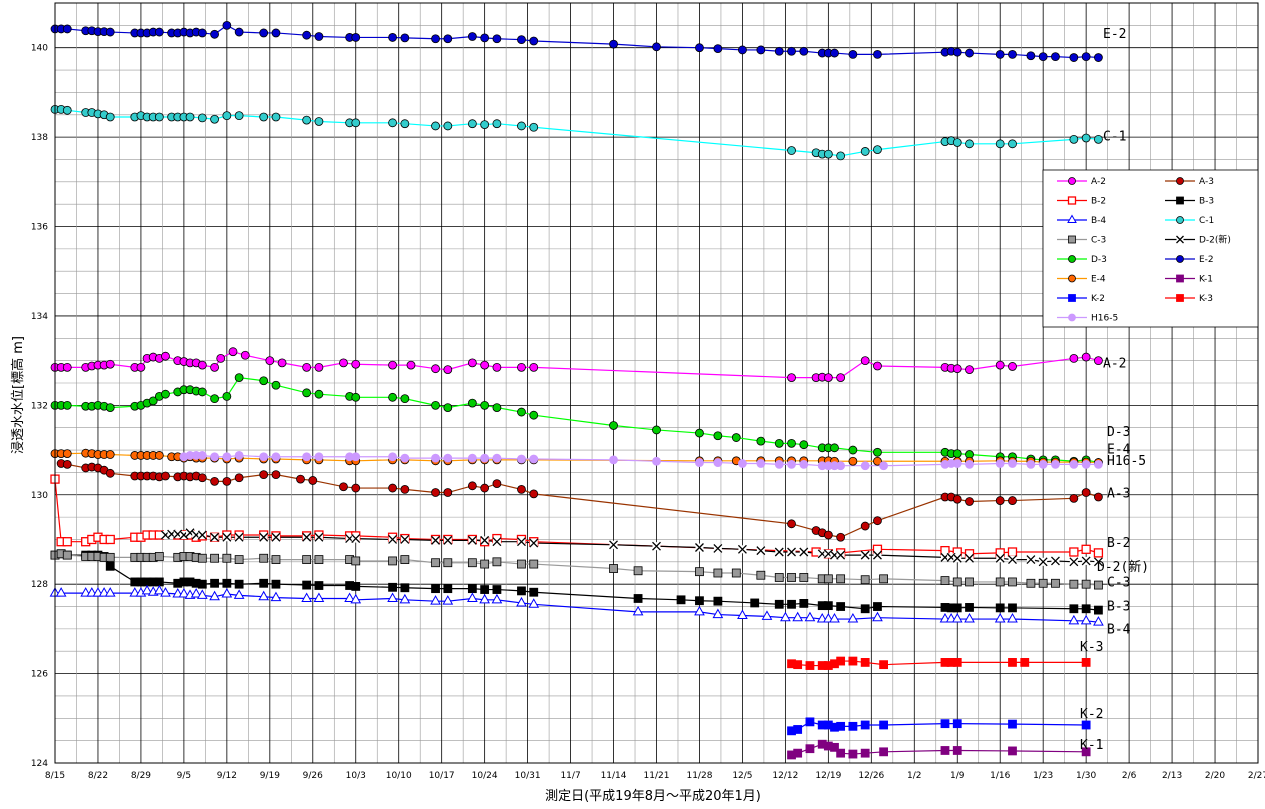 Image resolution: width=1265 pixels, height=809 pixels. Describe the element at coordinates (1000, 776) in the screenshot. I see `x-tick-label: 1/16` at that location.